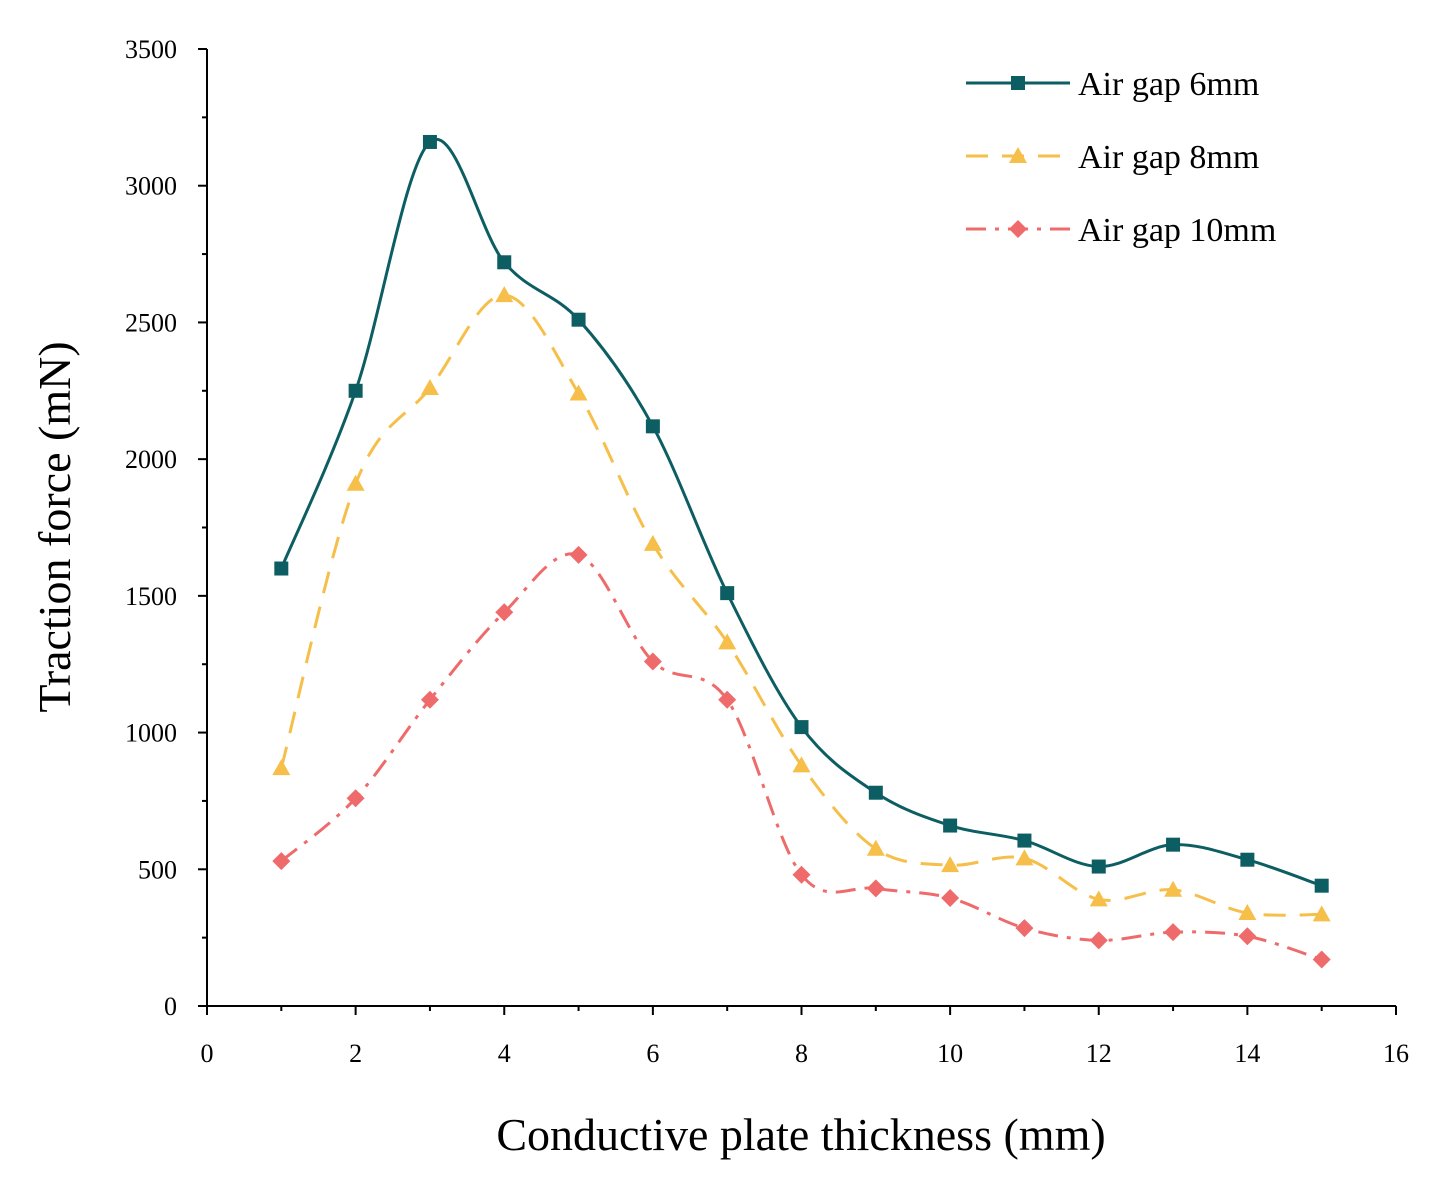  Describe the element at coordinates (151, 186) in the screenshot. I see `y-tick-label: 3000` at that location.